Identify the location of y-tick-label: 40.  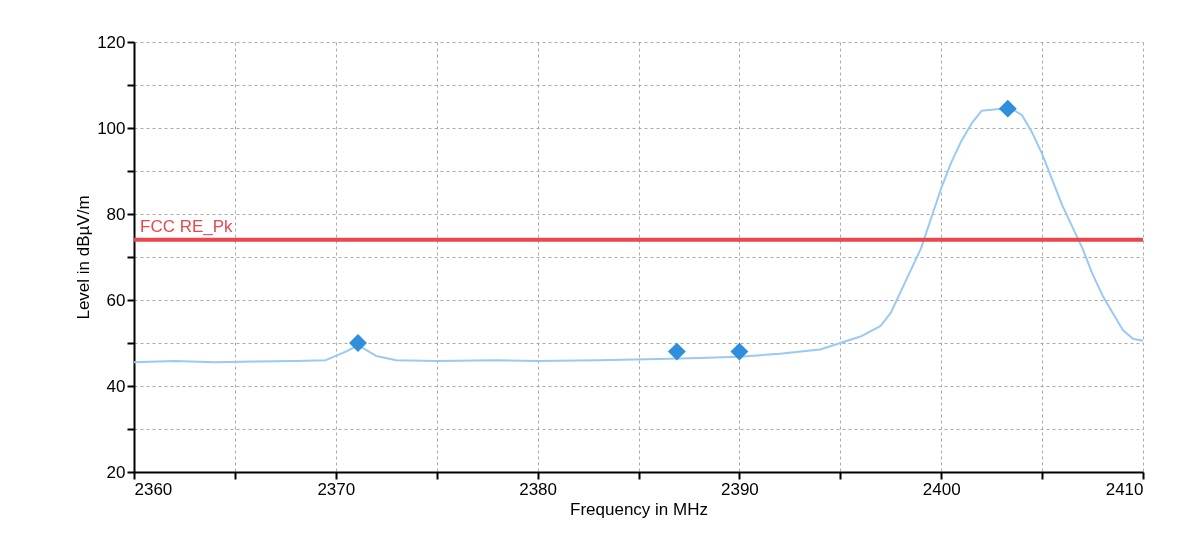
(116, 386).